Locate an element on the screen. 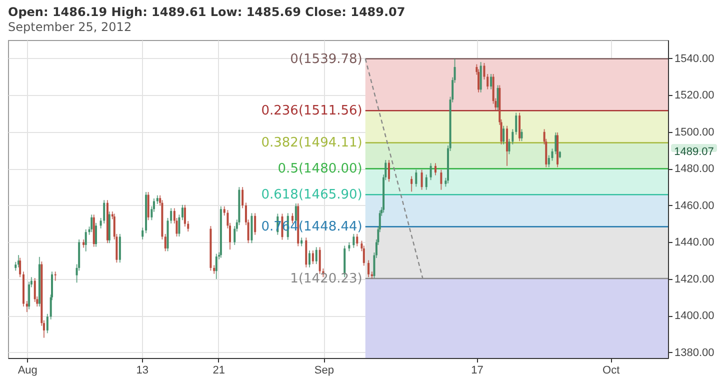 This screenshot has width=720, height=384. chart-title: Open: 1486.19 High: 1489.61 Low: 1485.69 Close: 1489.07 is located at coordinates (207, 12).